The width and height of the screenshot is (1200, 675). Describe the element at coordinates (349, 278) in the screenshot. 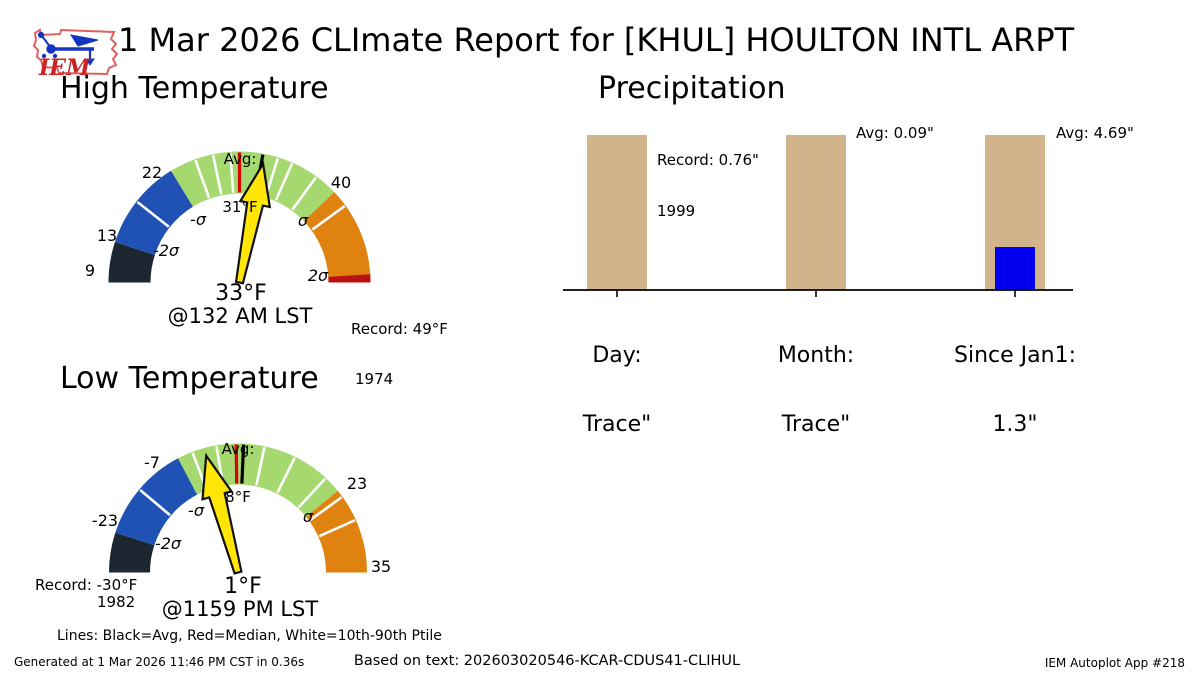

I see `high-record-mark` at that location.